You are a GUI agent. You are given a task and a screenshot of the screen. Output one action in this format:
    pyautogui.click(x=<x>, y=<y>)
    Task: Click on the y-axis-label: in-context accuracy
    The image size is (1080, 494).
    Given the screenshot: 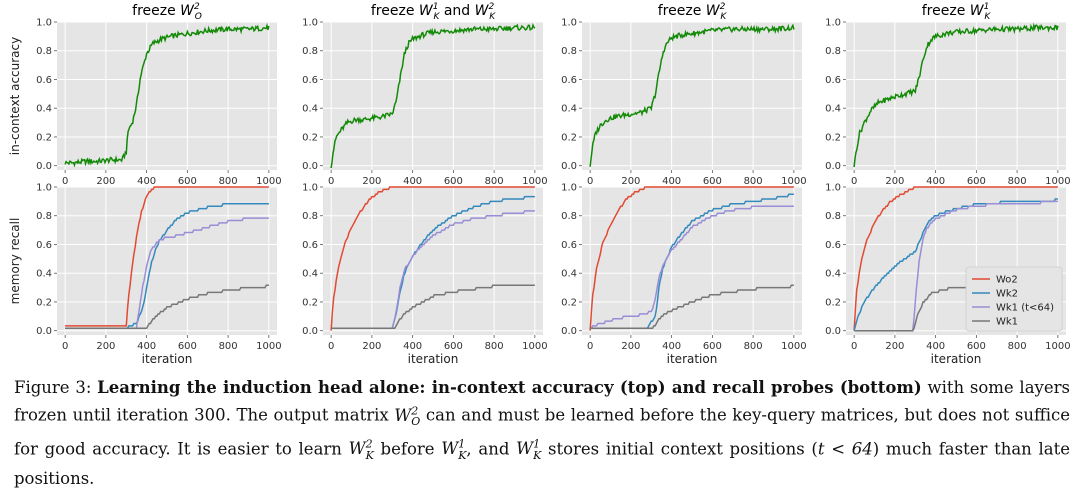 What is the action you would take?
    pyautogui.click(x=15, y=96)
    